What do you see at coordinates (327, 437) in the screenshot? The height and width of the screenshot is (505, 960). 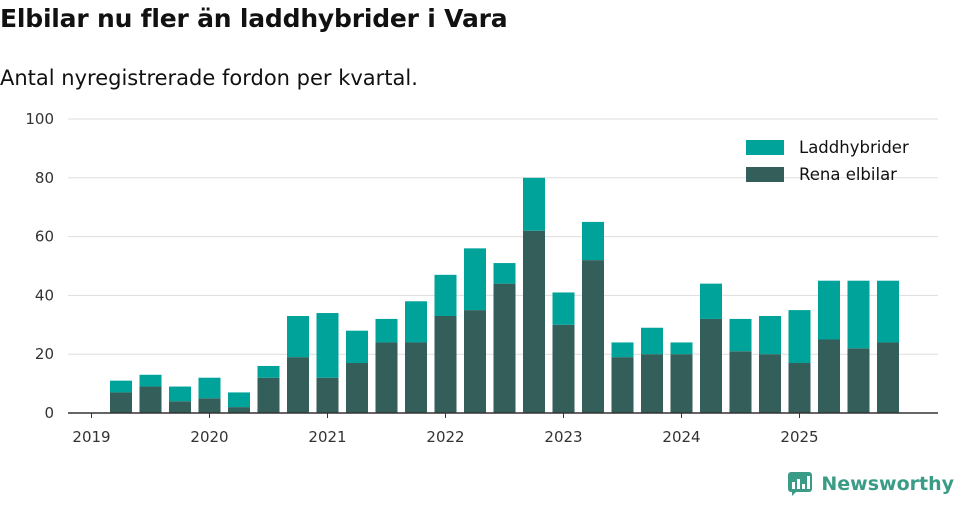 I see `x-tick-label-2021: 2021` at bounding box center [327, 437].